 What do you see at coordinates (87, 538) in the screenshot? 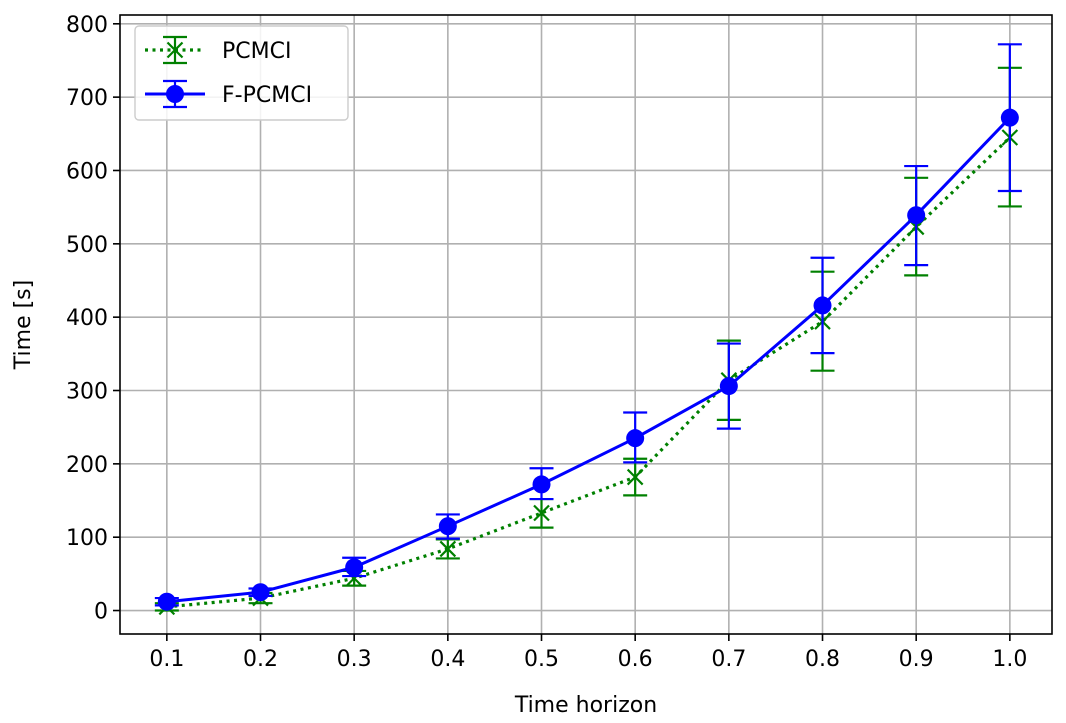
I see `y-tick-label: 100` at bounding box center [87, 538].